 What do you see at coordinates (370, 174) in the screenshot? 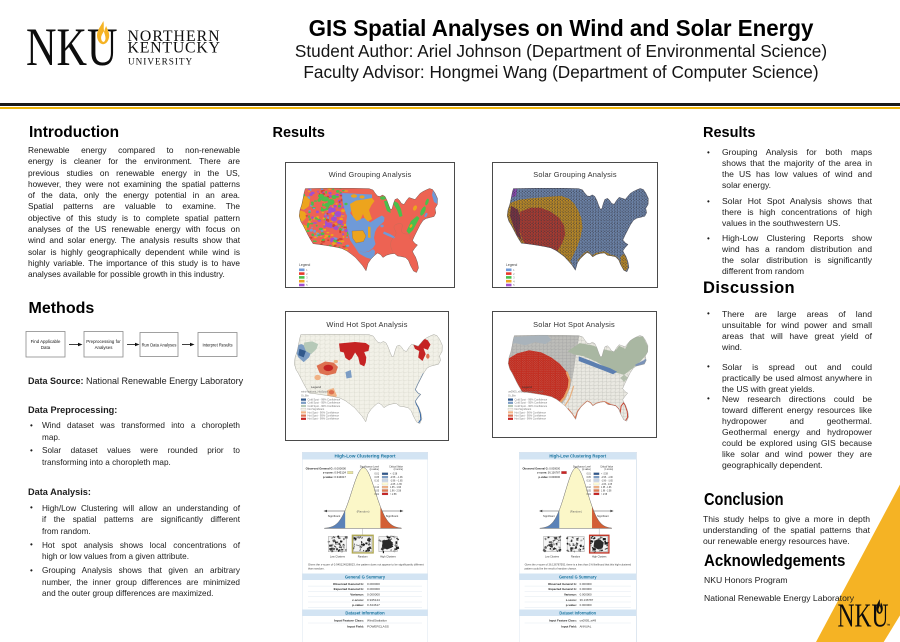
I see `svg-text: Wind Grouping Analysis` at bounding box center [370, 174].